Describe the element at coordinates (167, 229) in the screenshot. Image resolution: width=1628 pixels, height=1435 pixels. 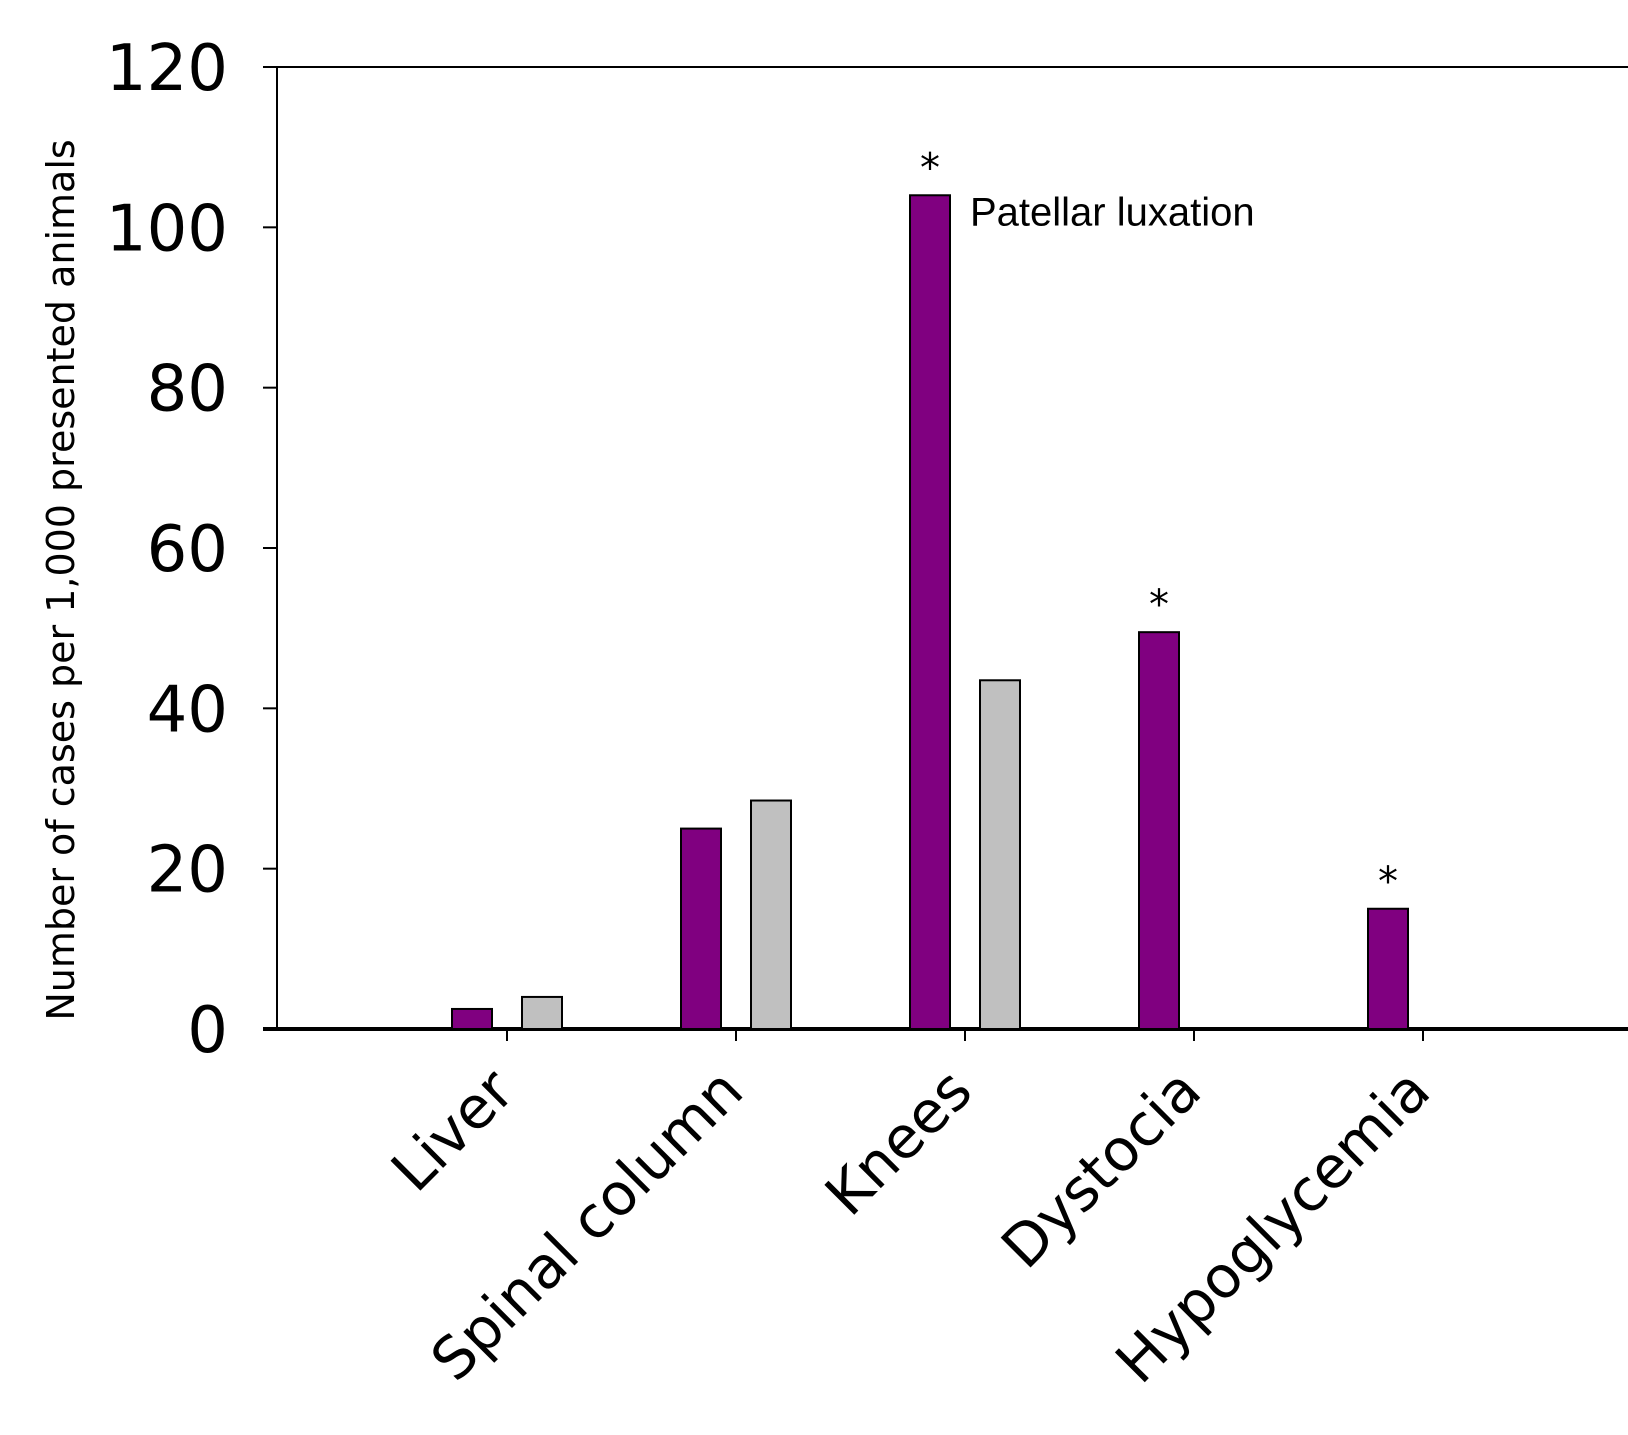
I see `y-tick-label: 100` at that location.